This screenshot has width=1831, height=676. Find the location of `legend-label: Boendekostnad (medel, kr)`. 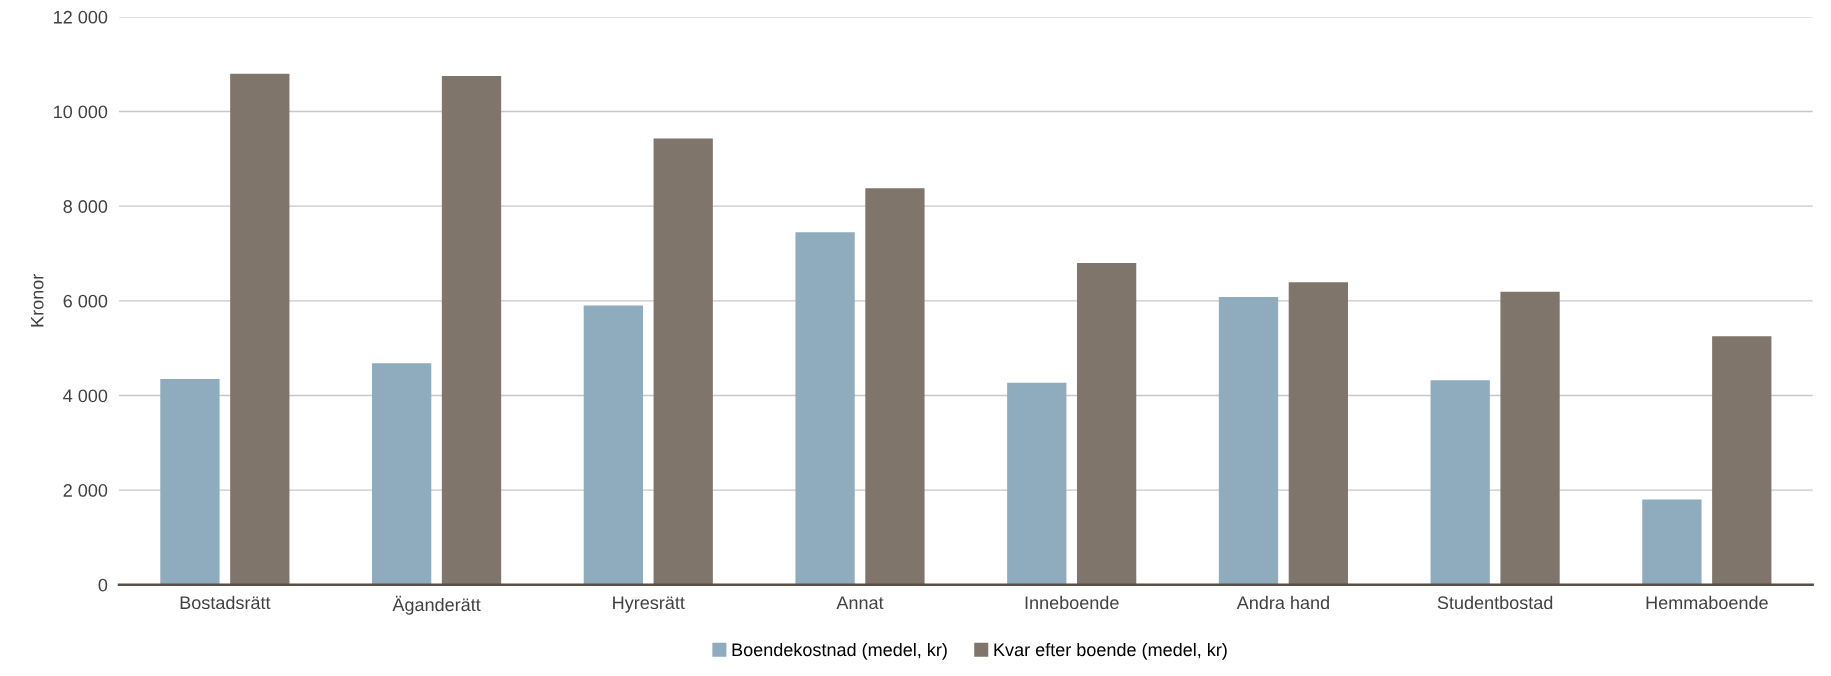

legend-label: Boendekostnad (medel, kr) is located at coordinates (839, 651).